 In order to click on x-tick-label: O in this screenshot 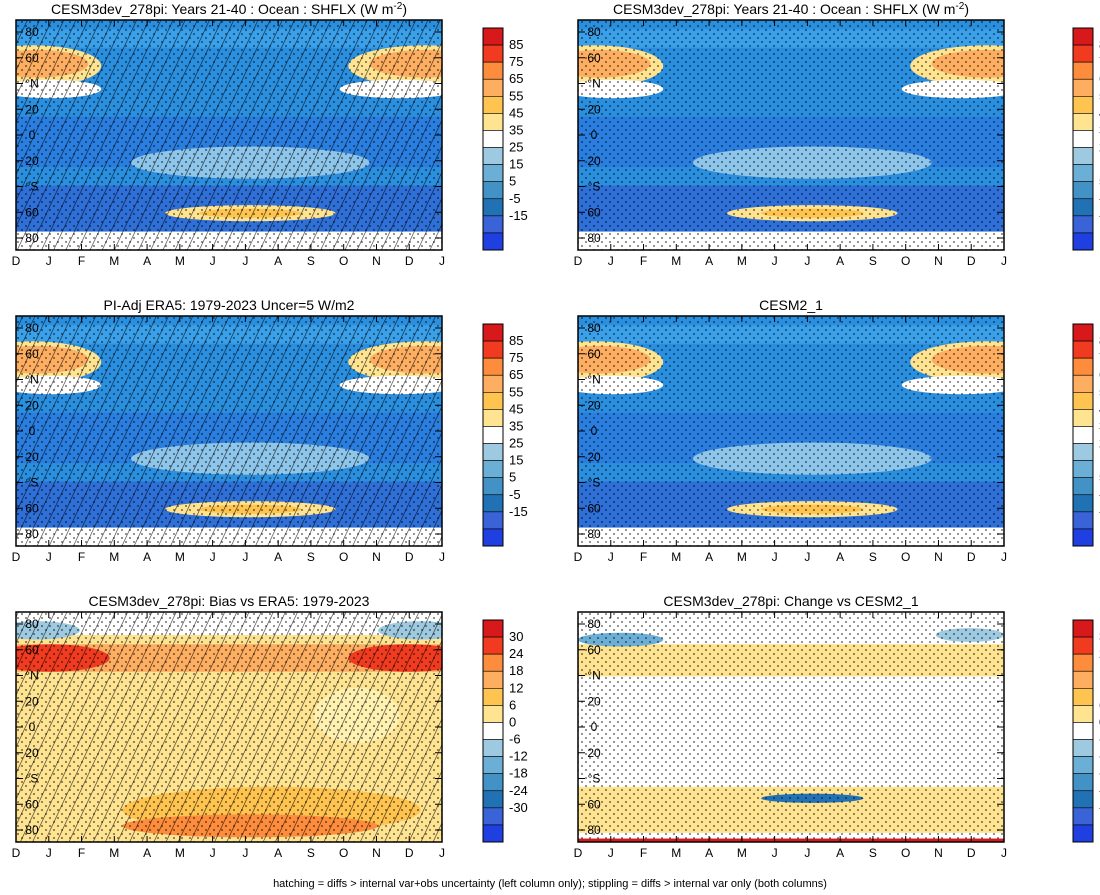, I will do `click(905, 261)`.